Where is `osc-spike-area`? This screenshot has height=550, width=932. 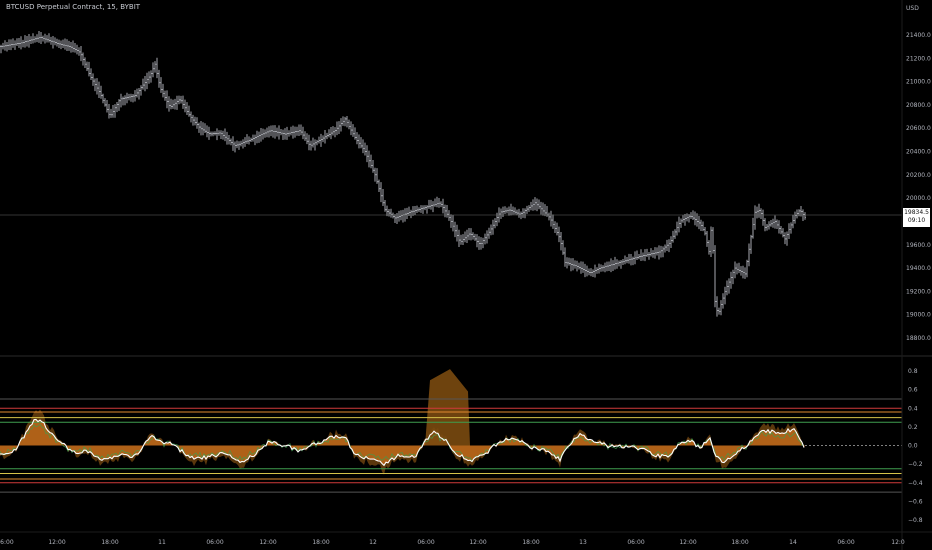 osc-spike-area is located at coordinates (447, 407).